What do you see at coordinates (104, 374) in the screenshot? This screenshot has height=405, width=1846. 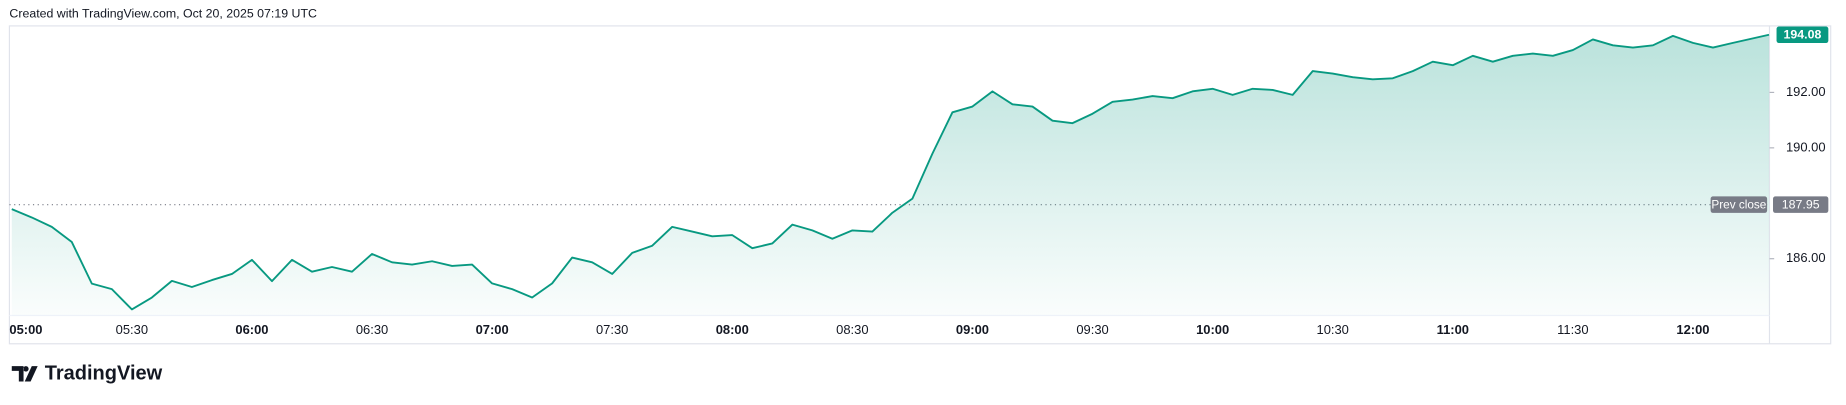 I see `brand: TradingView` at bounding box center [104, 374].